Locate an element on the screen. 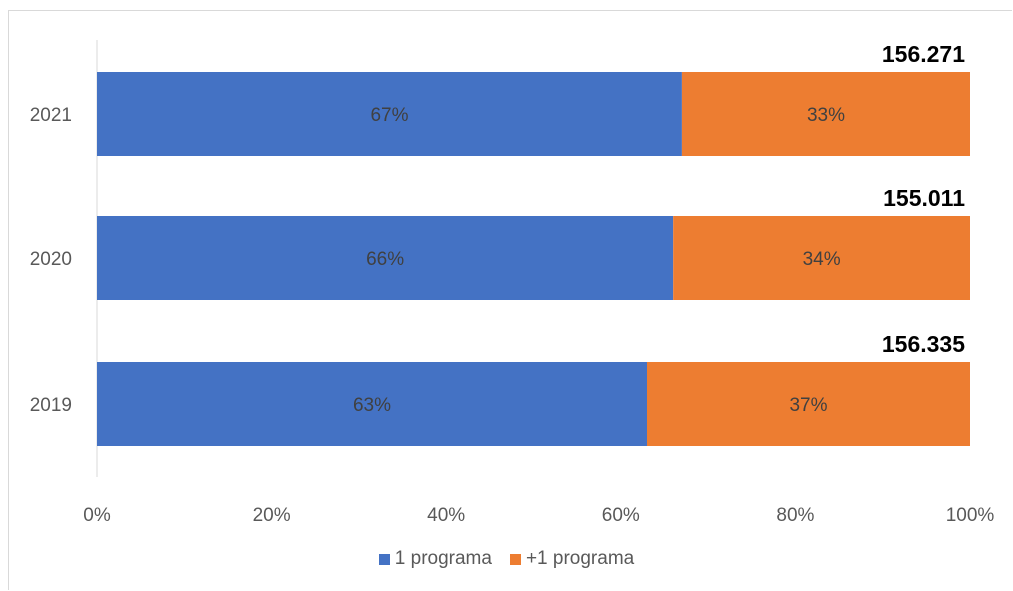 The height and width of the screenshot is (591, 1013). category-label-2020: 2020 is located at coordinates (51, 259).